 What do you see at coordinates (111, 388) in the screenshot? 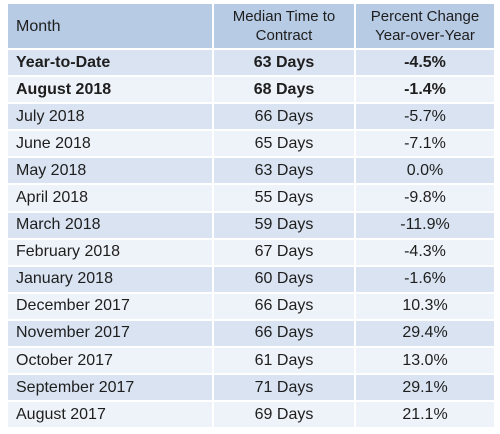
I see `month-cell: September 2017` at bounding box center [111, 388].